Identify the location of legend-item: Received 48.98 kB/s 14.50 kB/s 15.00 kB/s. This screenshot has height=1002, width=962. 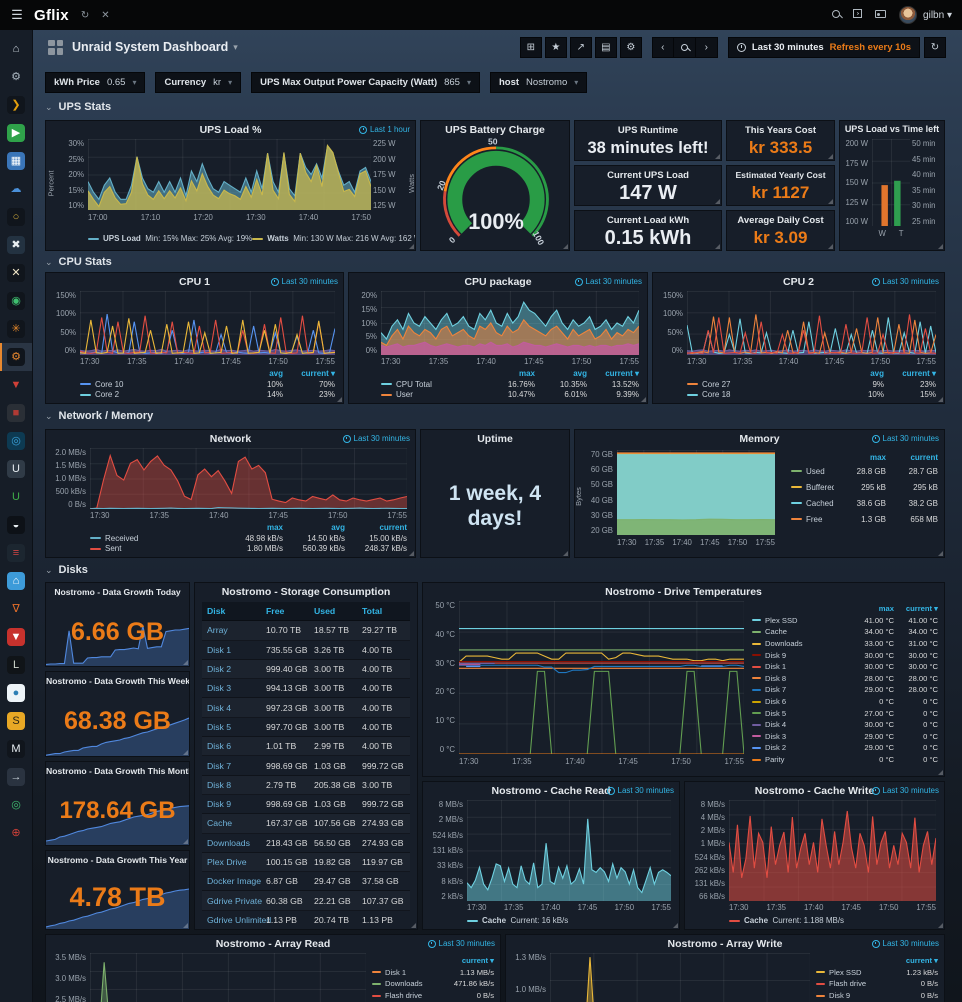
(248, 538).